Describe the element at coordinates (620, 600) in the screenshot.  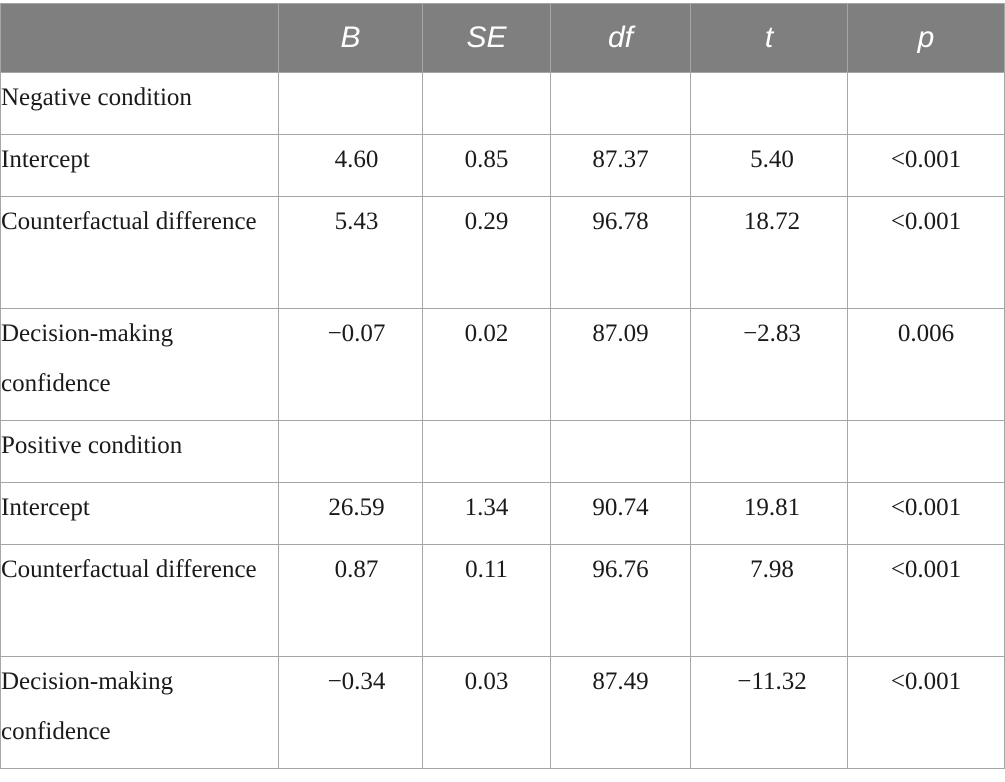
I see `cell-df: 96.76` at that location.